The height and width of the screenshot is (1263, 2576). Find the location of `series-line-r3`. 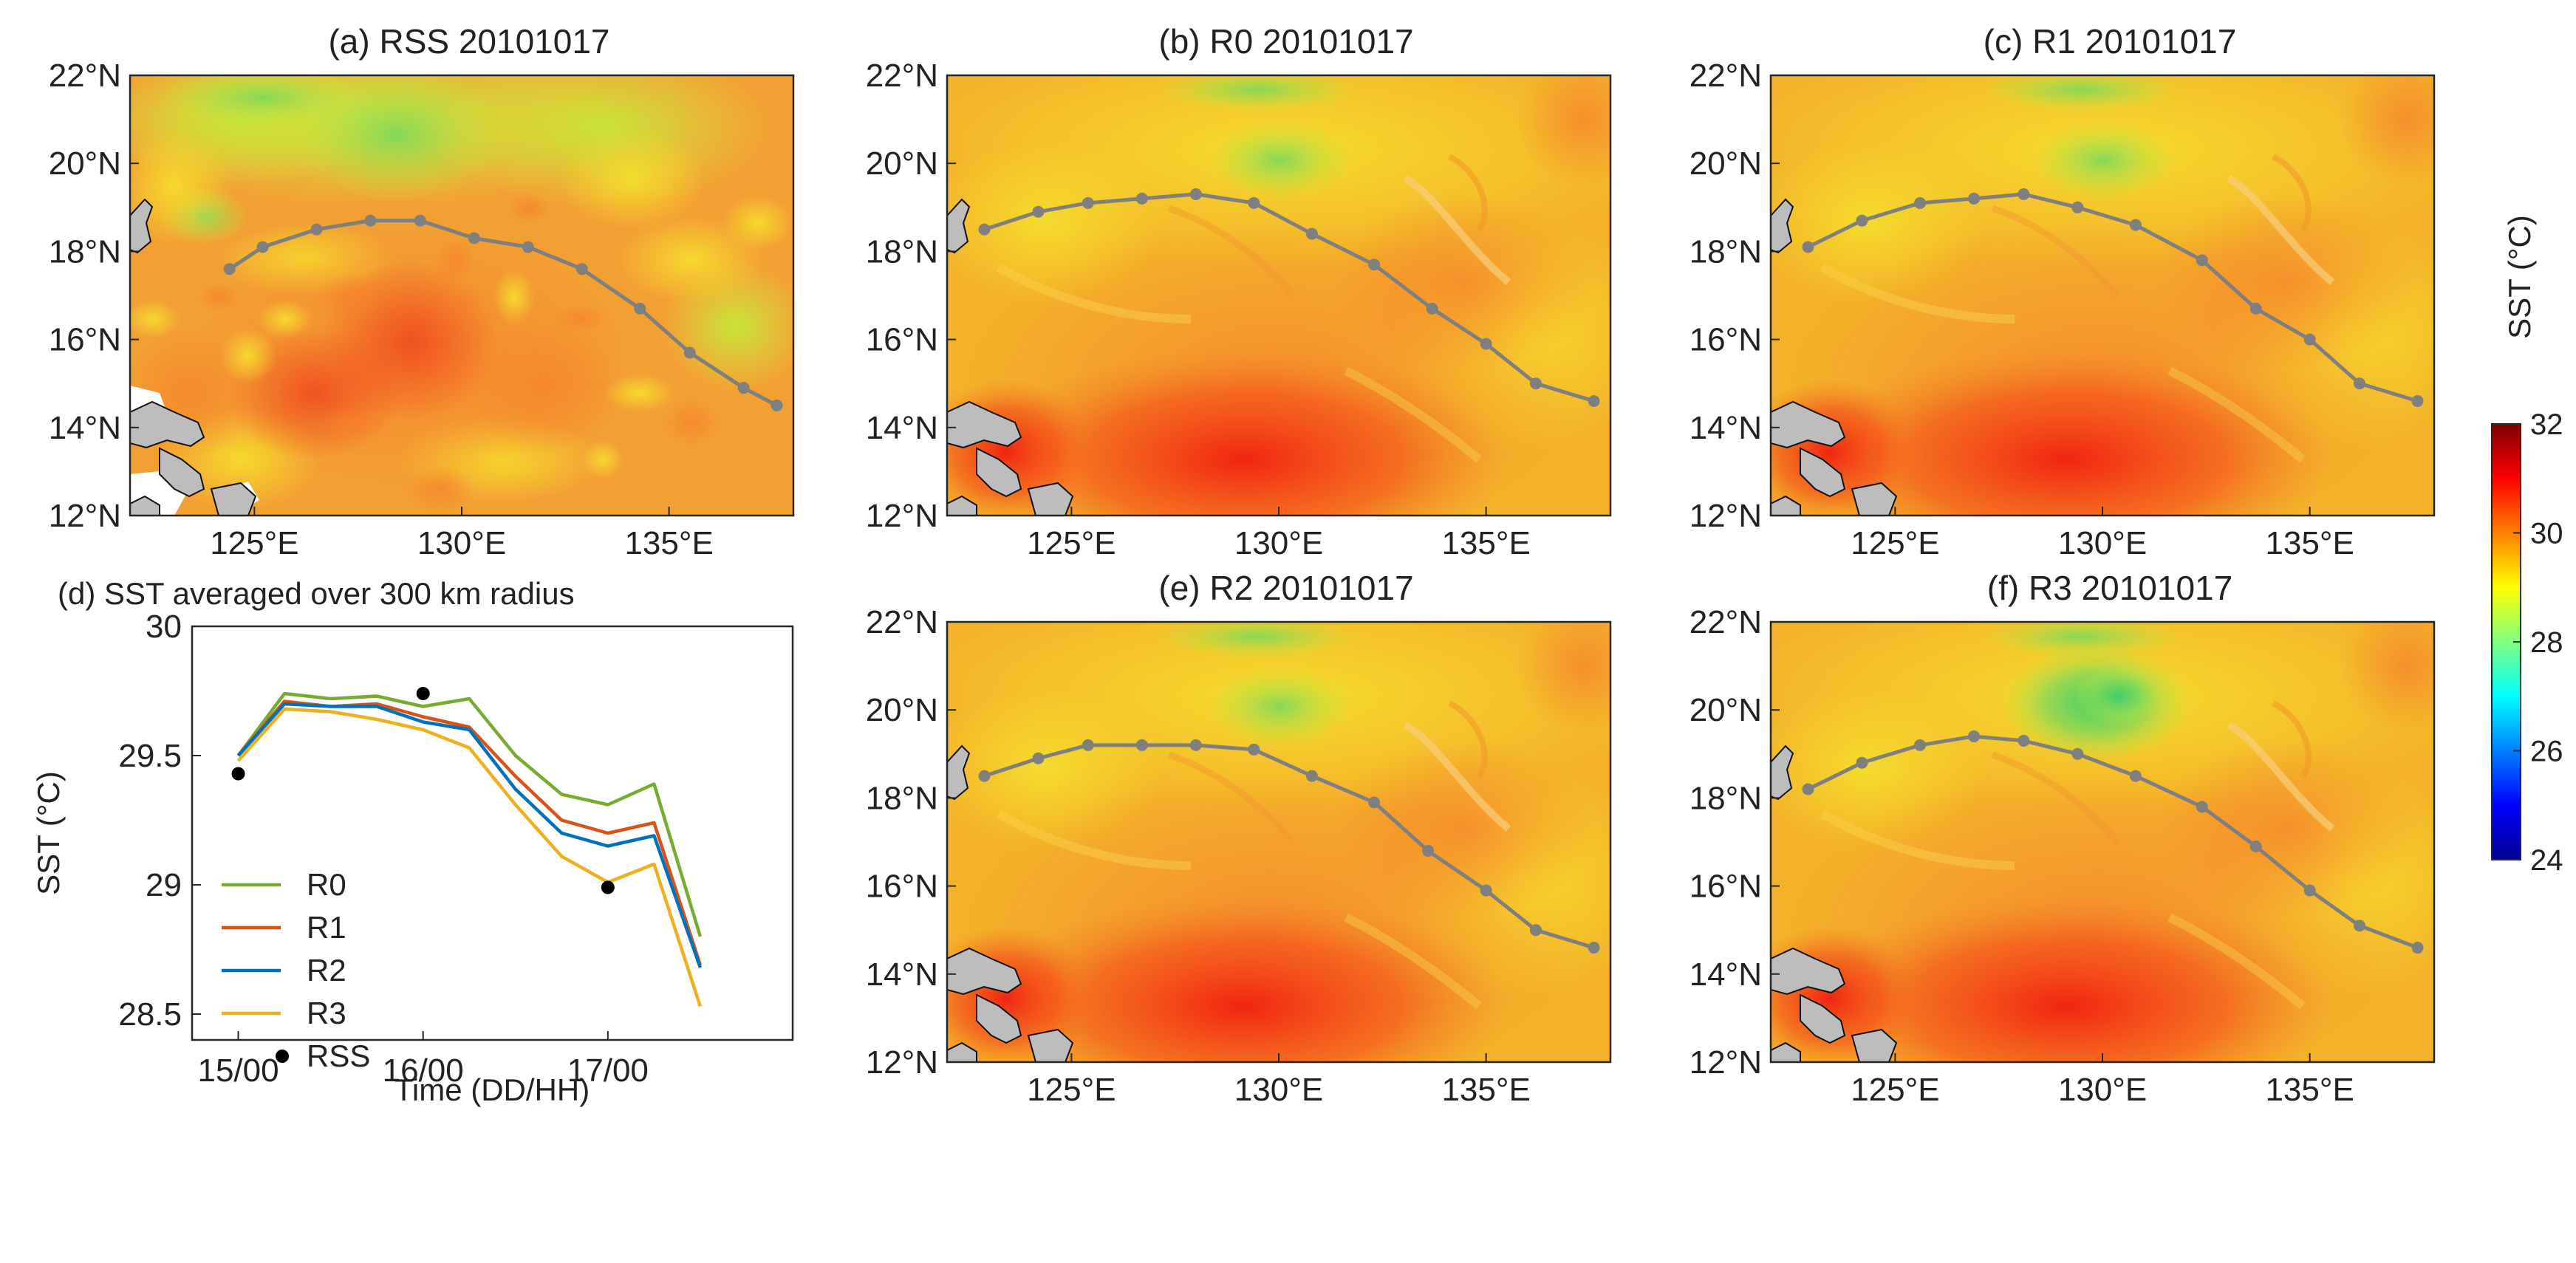

series-line-r3 is located at coordinates (469, 857).